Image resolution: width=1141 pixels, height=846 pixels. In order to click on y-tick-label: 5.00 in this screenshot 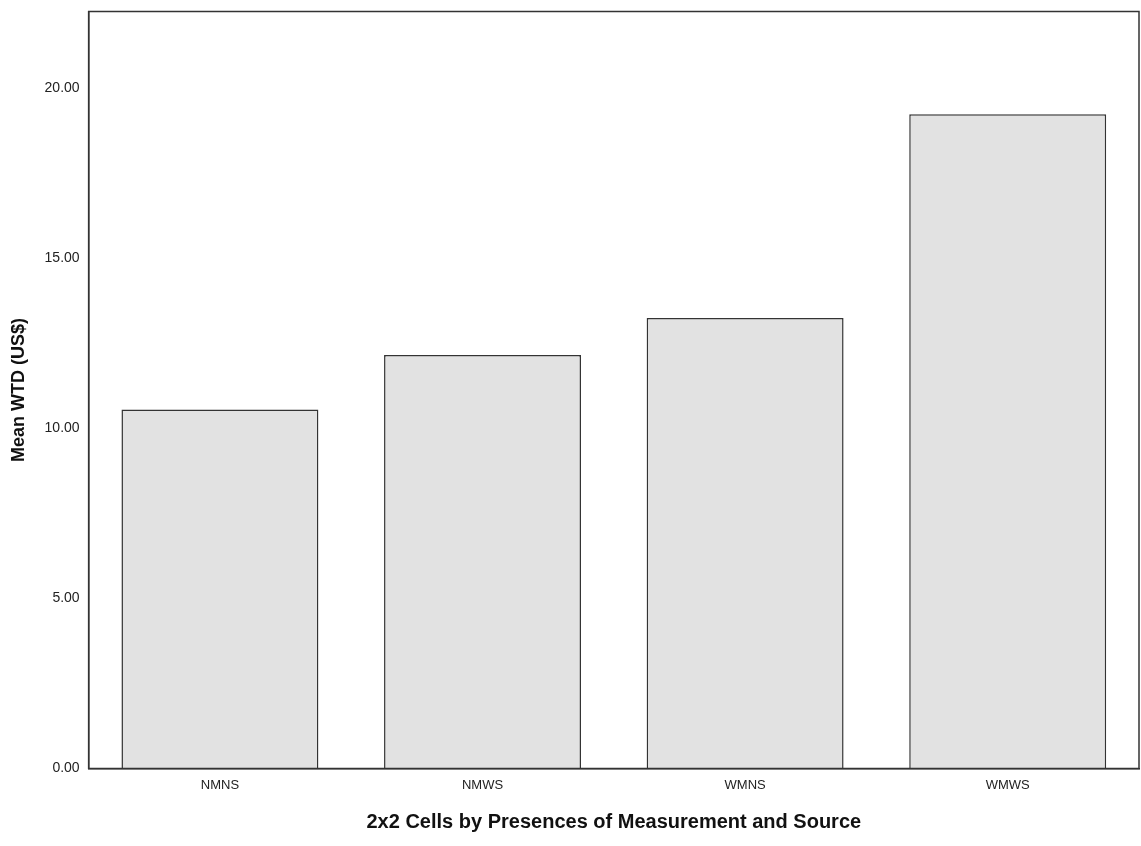, I will do `click(66, 597)`.